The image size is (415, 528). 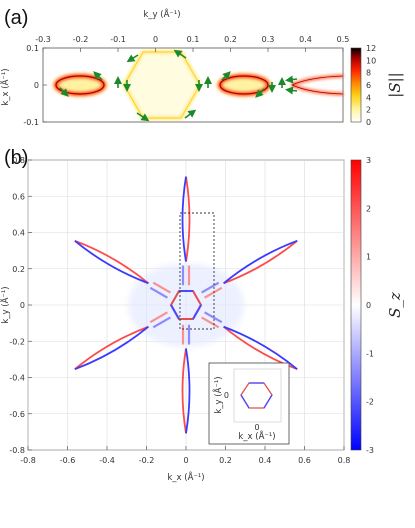 I want to click on panel-a-colorbar-tick: 10, so click(x=371, y=60).